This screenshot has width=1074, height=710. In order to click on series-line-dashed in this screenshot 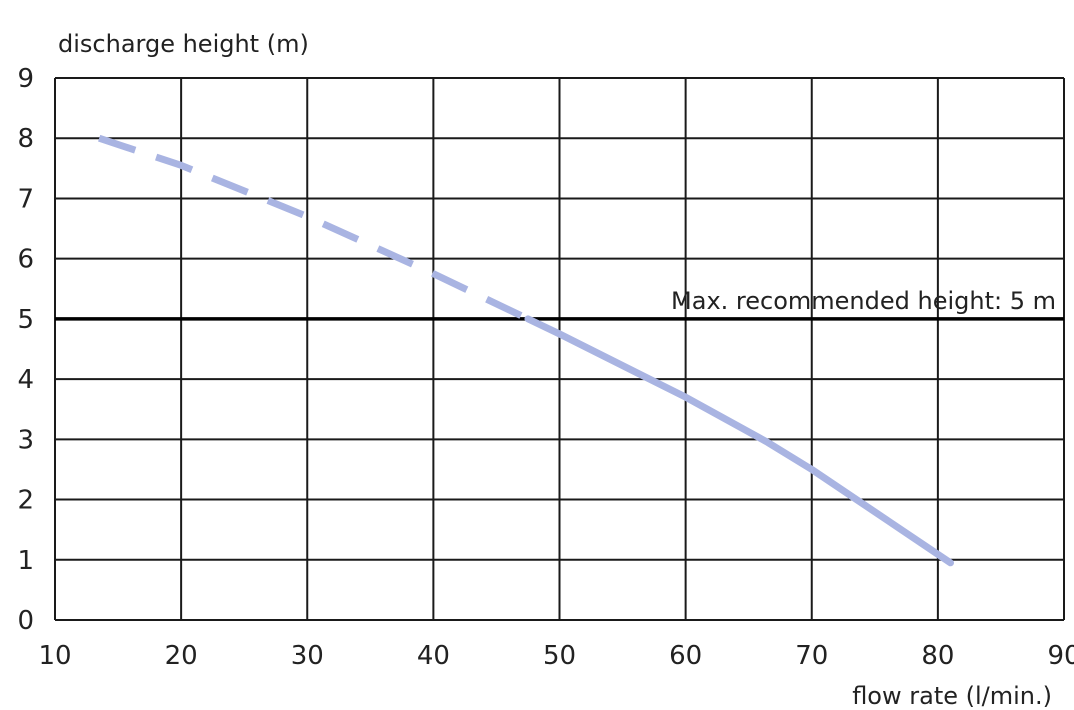, I will do `click(314, 228)`.